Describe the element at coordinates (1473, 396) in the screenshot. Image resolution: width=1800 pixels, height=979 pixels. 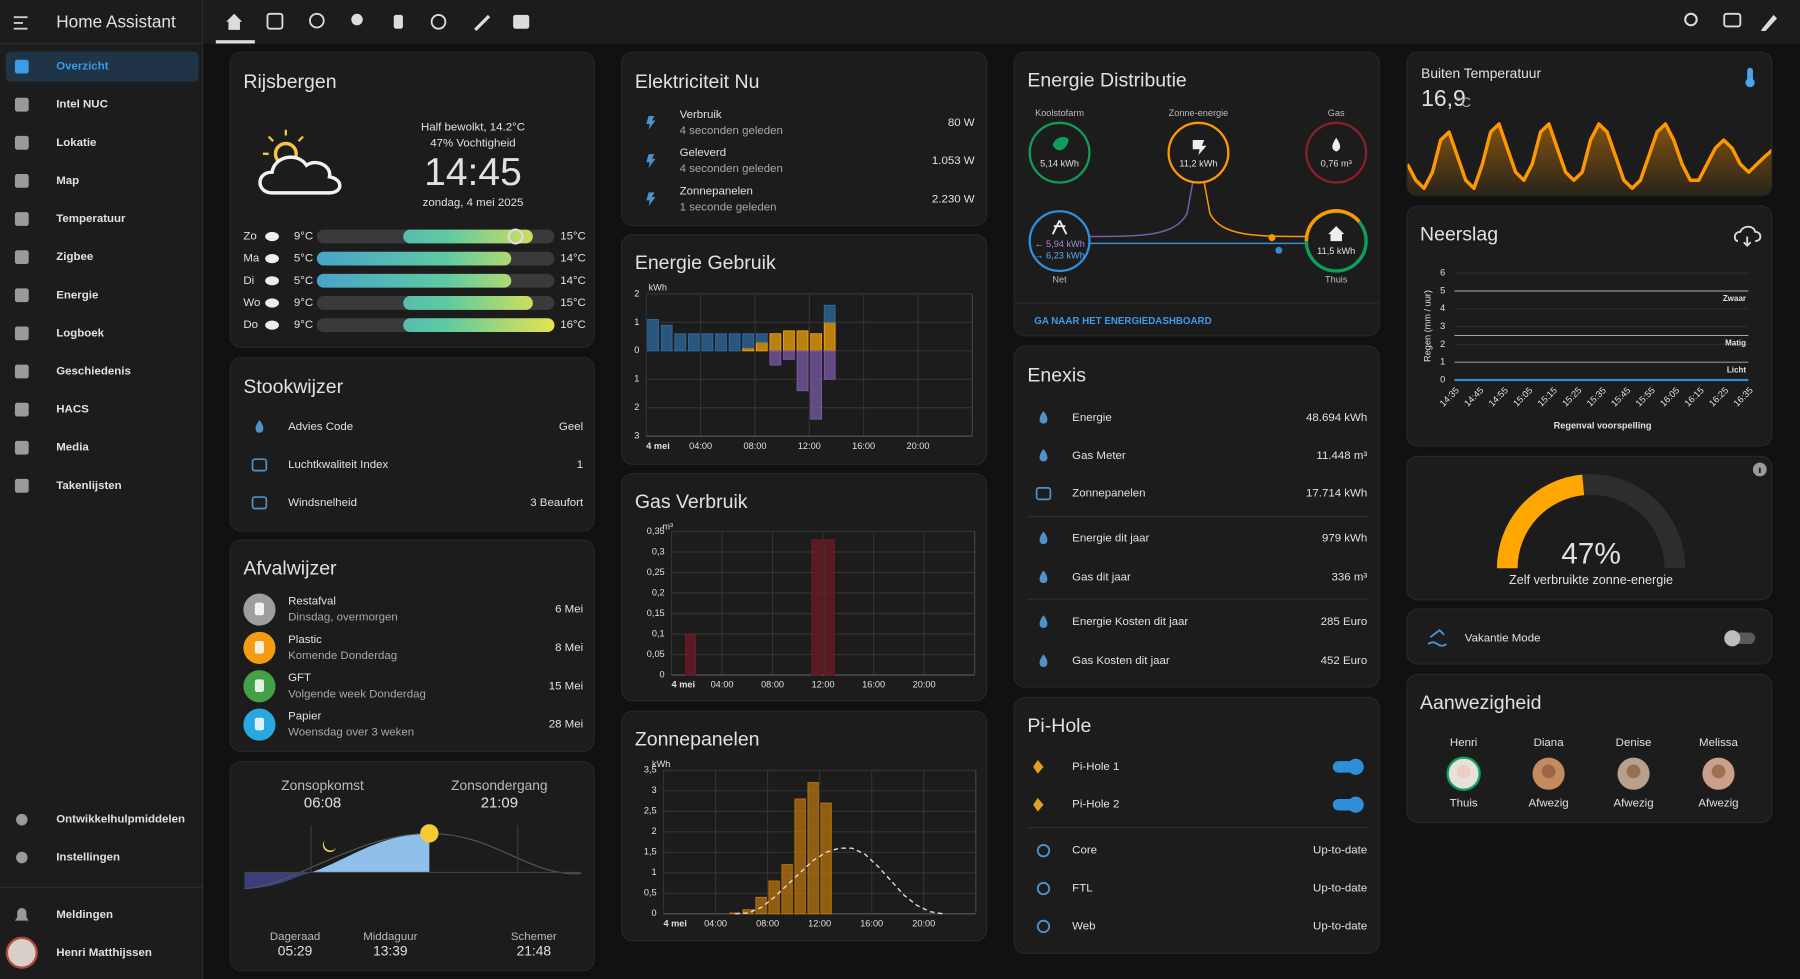
I see `x-tick-label: 14:45` at that location.